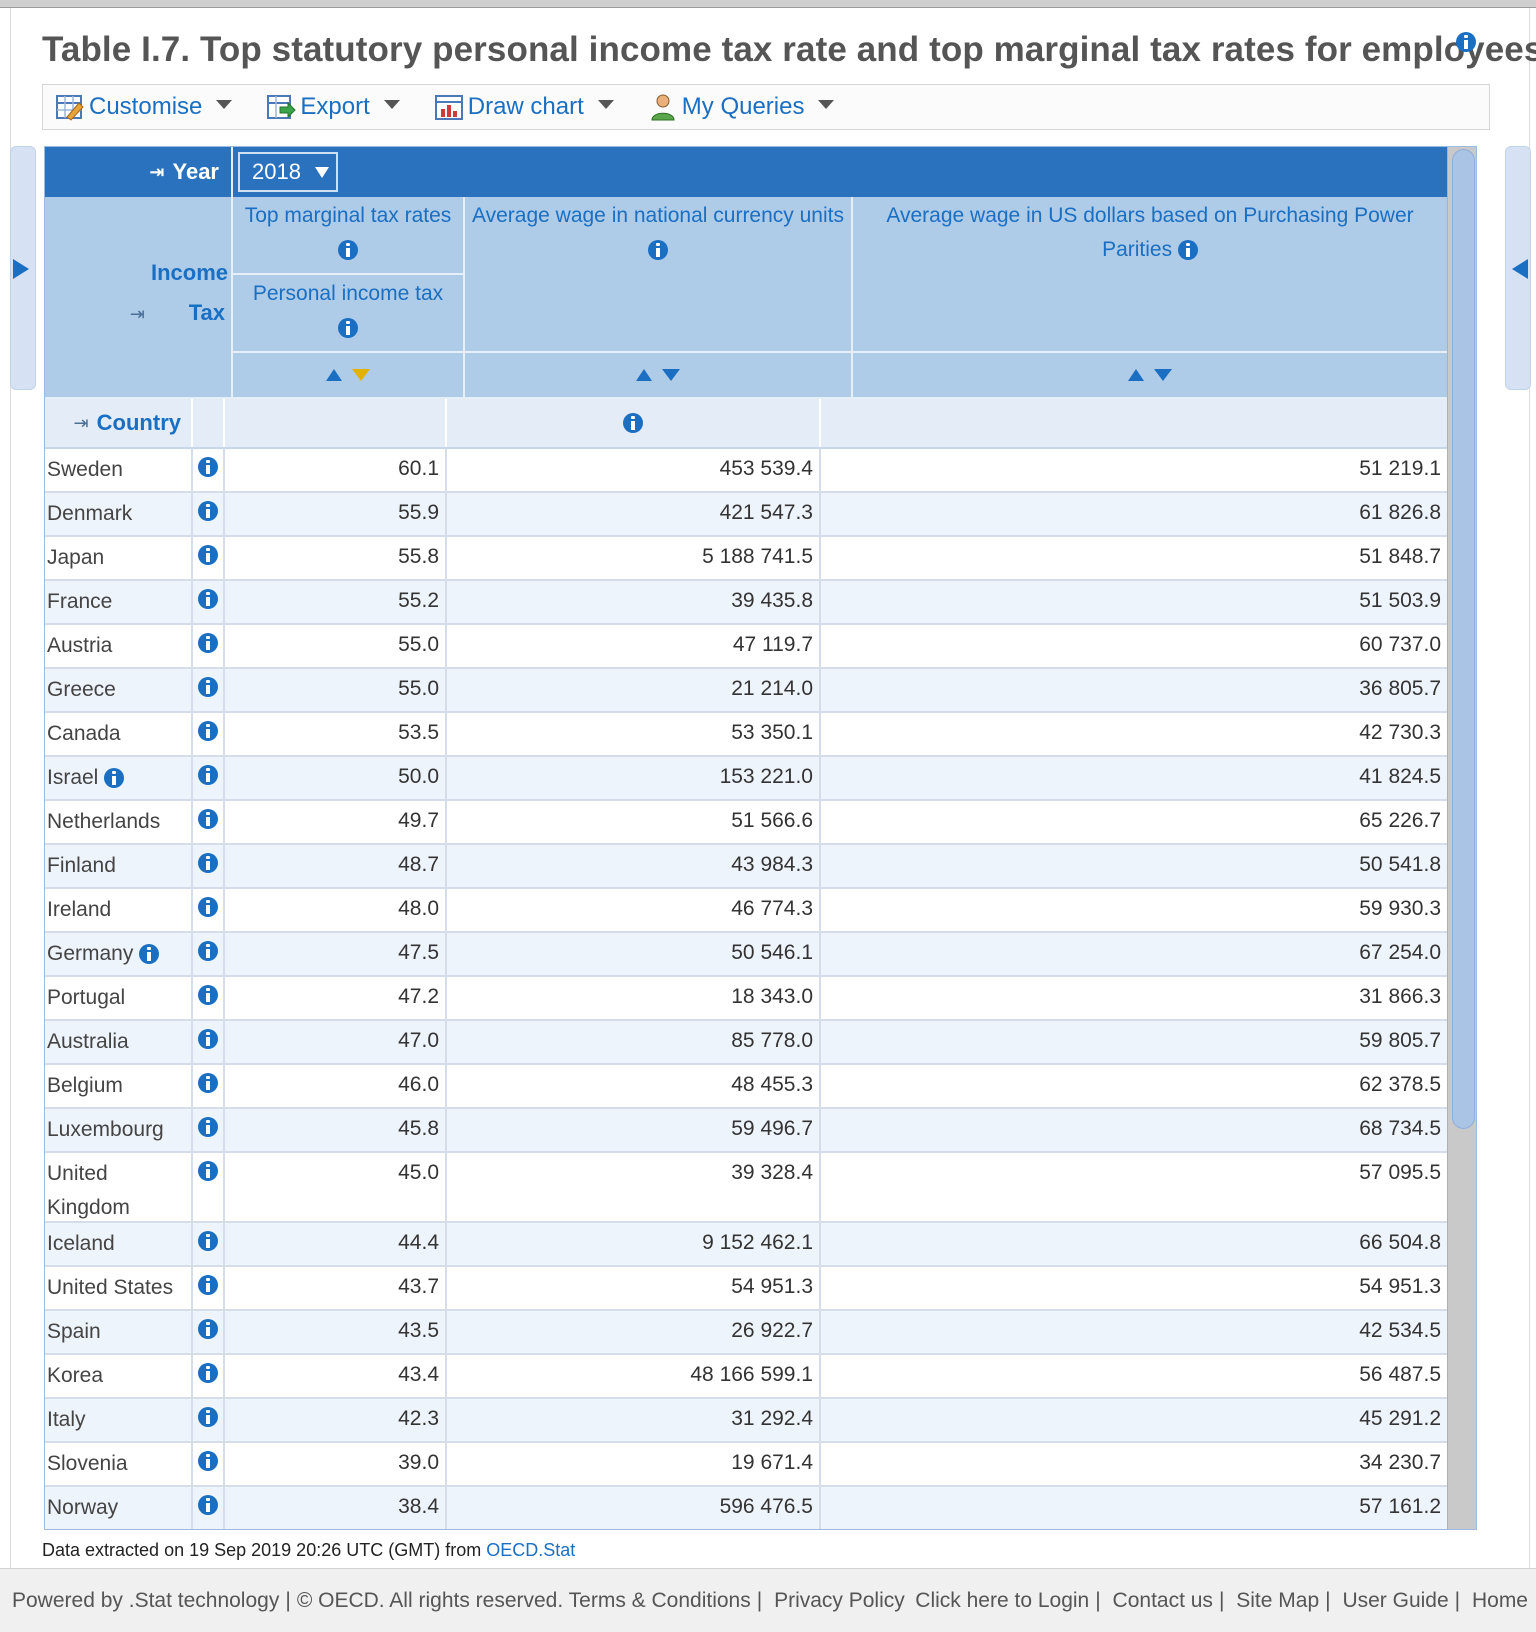 This screenshot has height=1632, width=1536. Describe the element at coordinates (1400, 1128) in the screenshot. I see `wage-ppp-cell: 68 734.5` at that location.